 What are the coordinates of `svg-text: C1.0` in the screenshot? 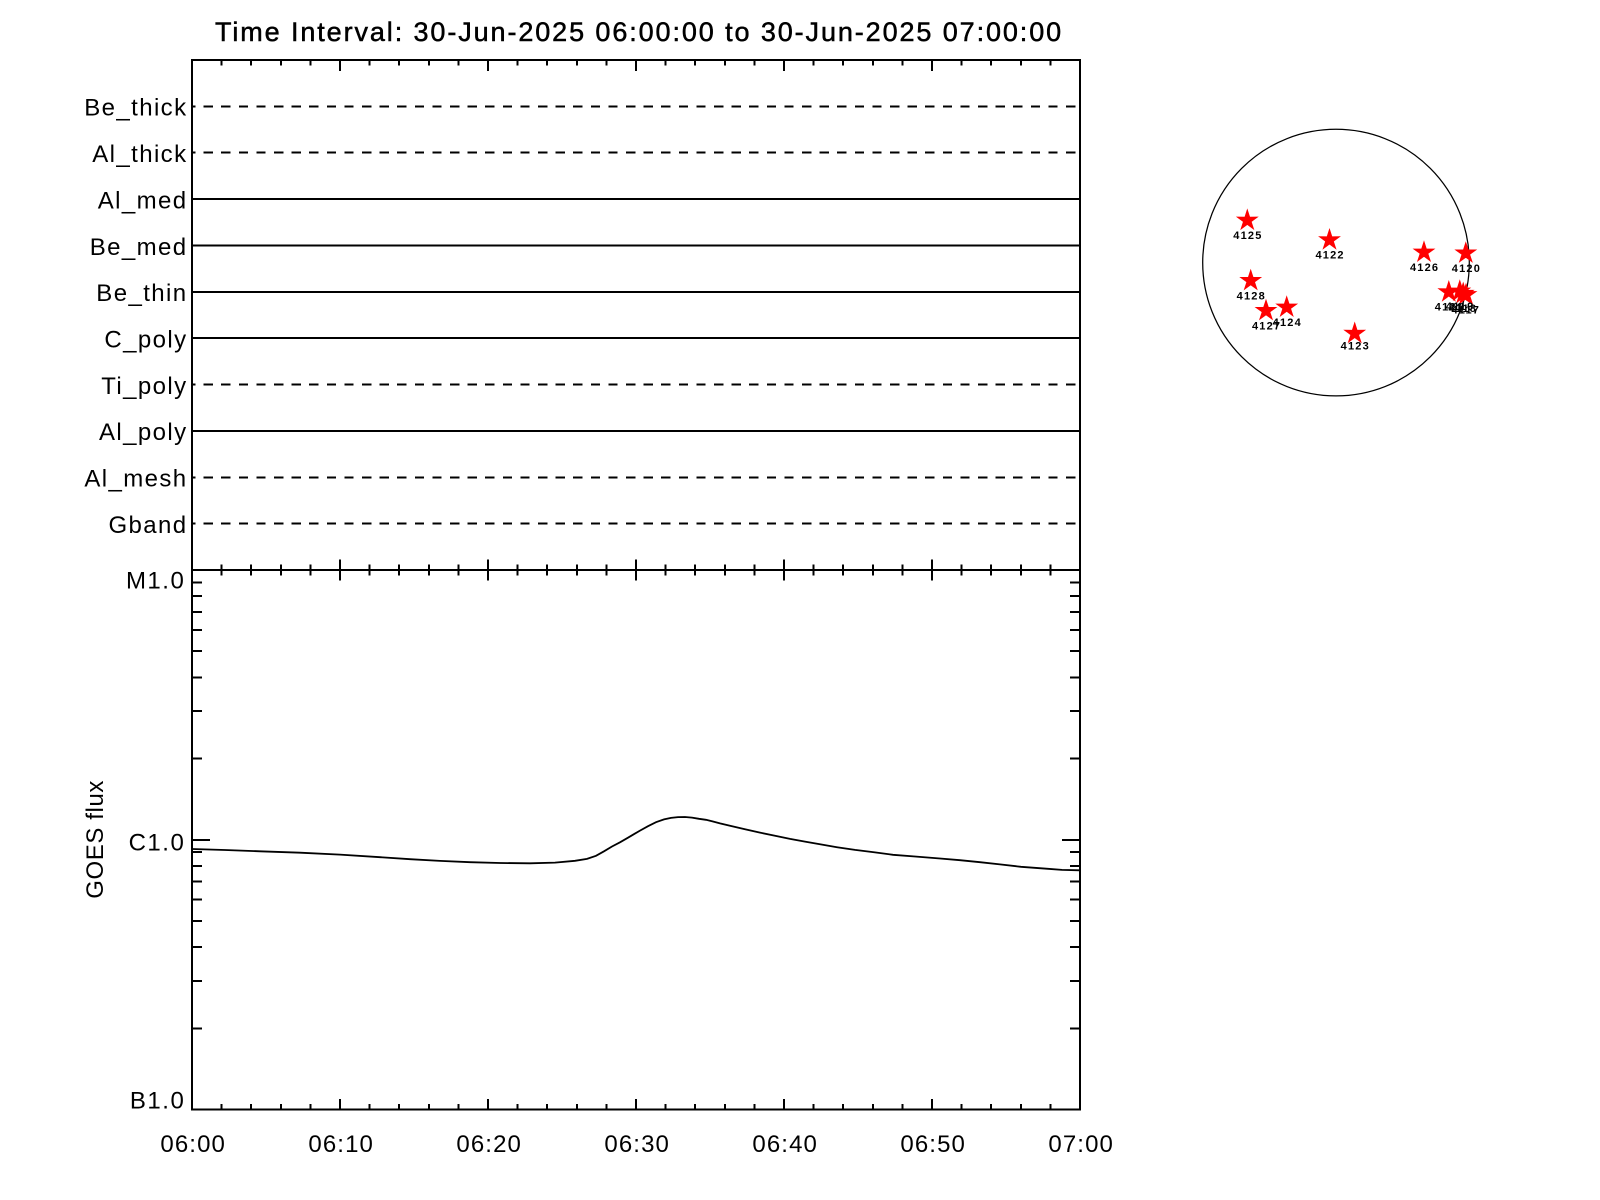 It's located at (157, 842).